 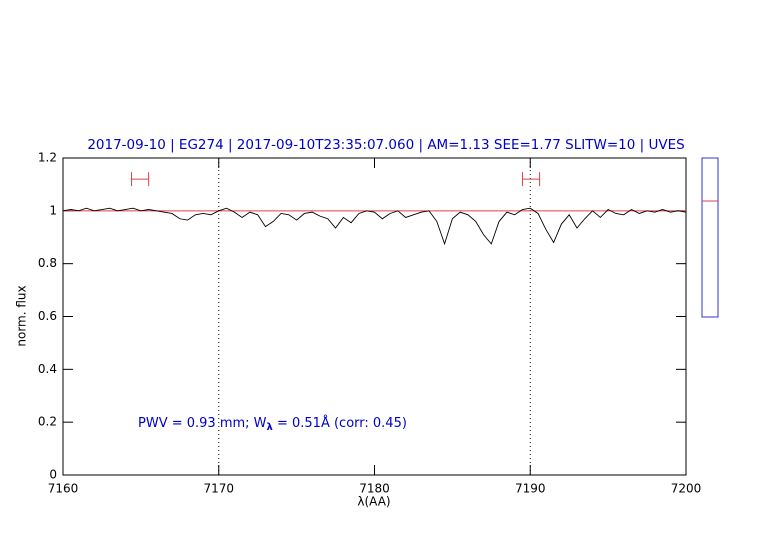 I want to click on y-tick-label: 1, so click(x=53, y=210).